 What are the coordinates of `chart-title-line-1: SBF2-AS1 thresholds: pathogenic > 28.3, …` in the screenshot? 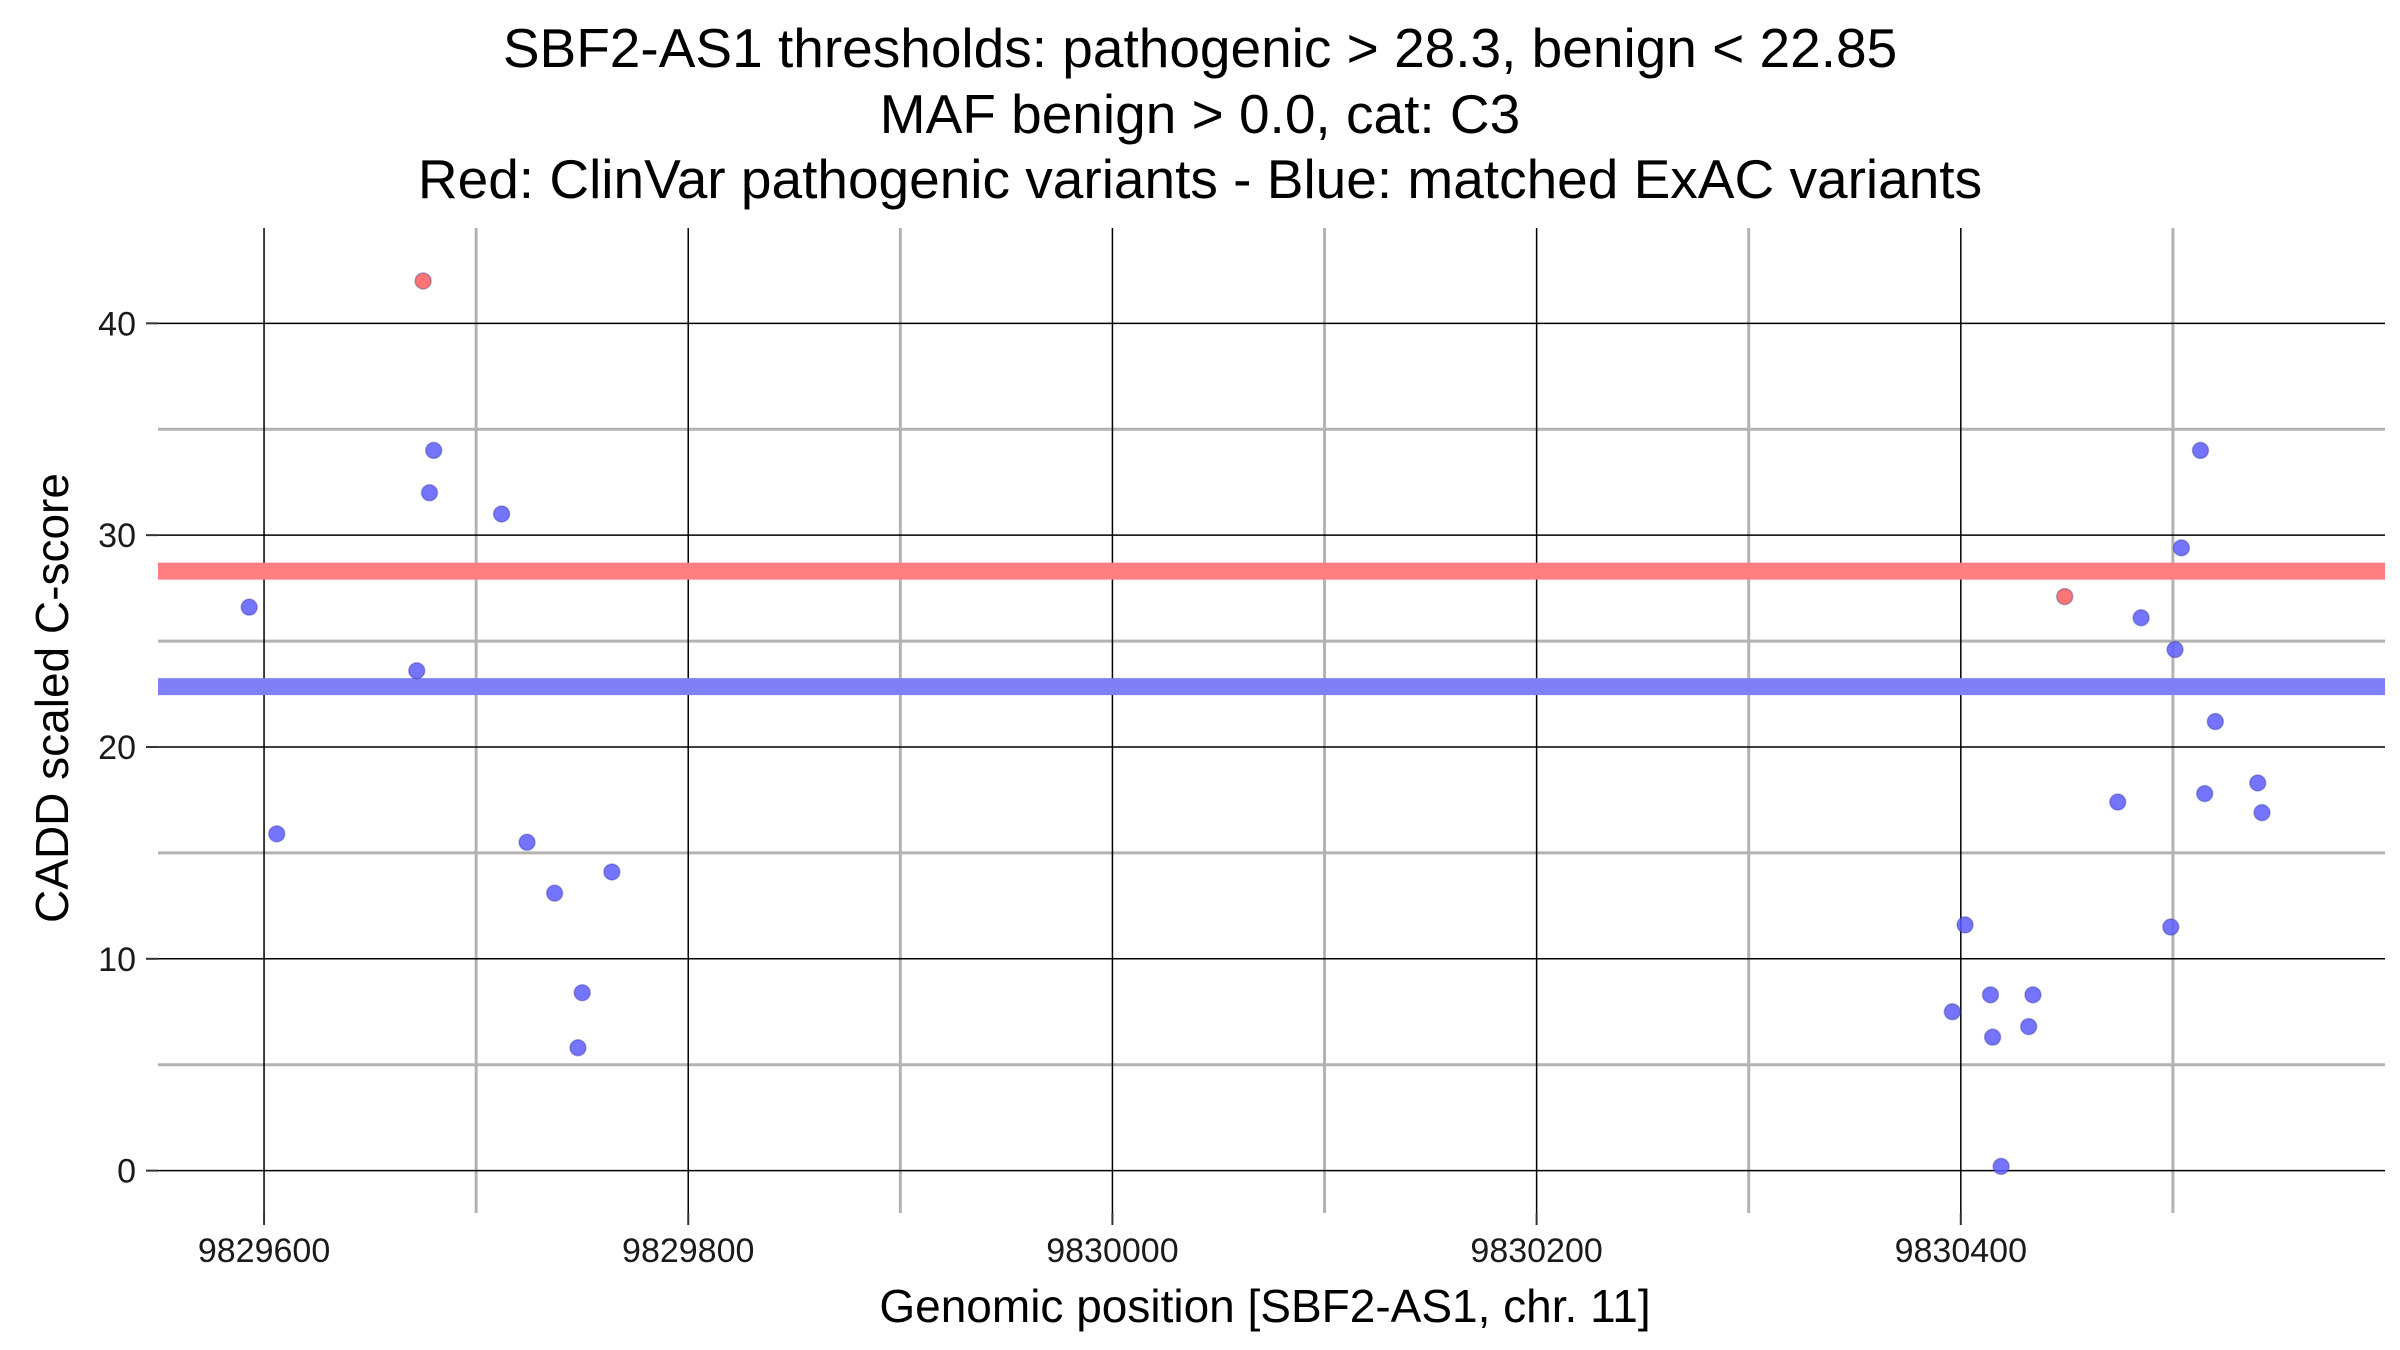 It's located at (1200, 48).